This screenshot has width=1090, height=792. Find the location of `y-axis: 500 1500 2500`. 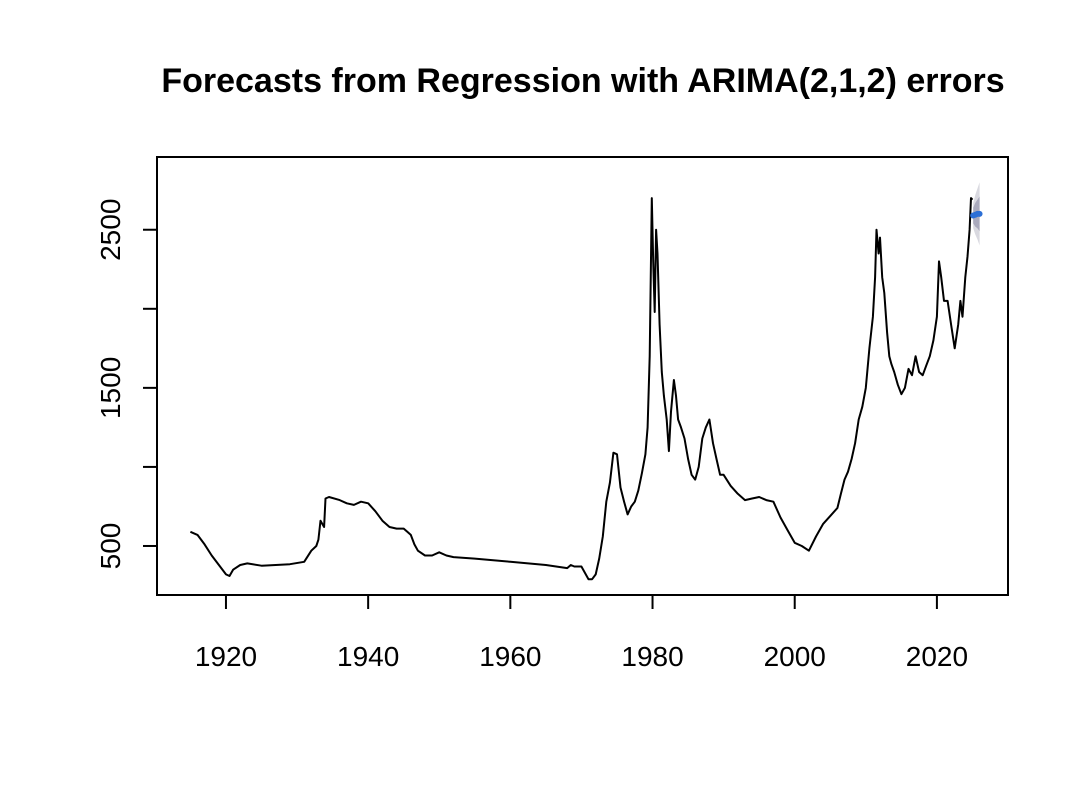

y-axis: 500 1500 2500 is located at coordinates (126, 384).